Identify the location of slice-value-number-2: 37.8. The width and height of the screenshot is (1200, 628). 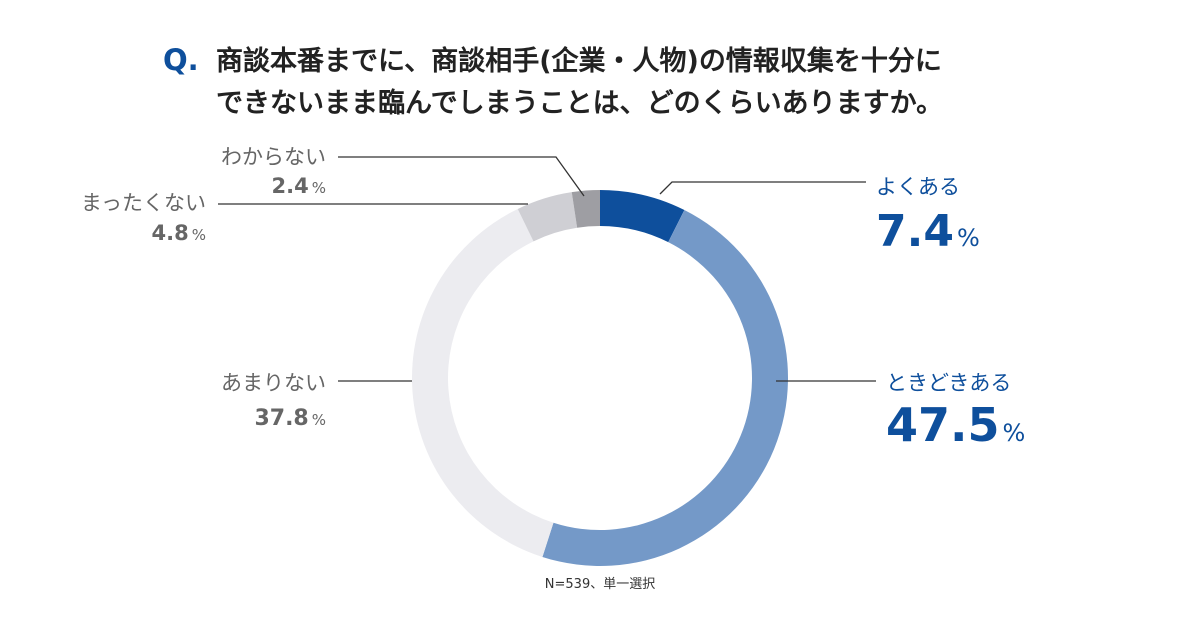
(281, 418).